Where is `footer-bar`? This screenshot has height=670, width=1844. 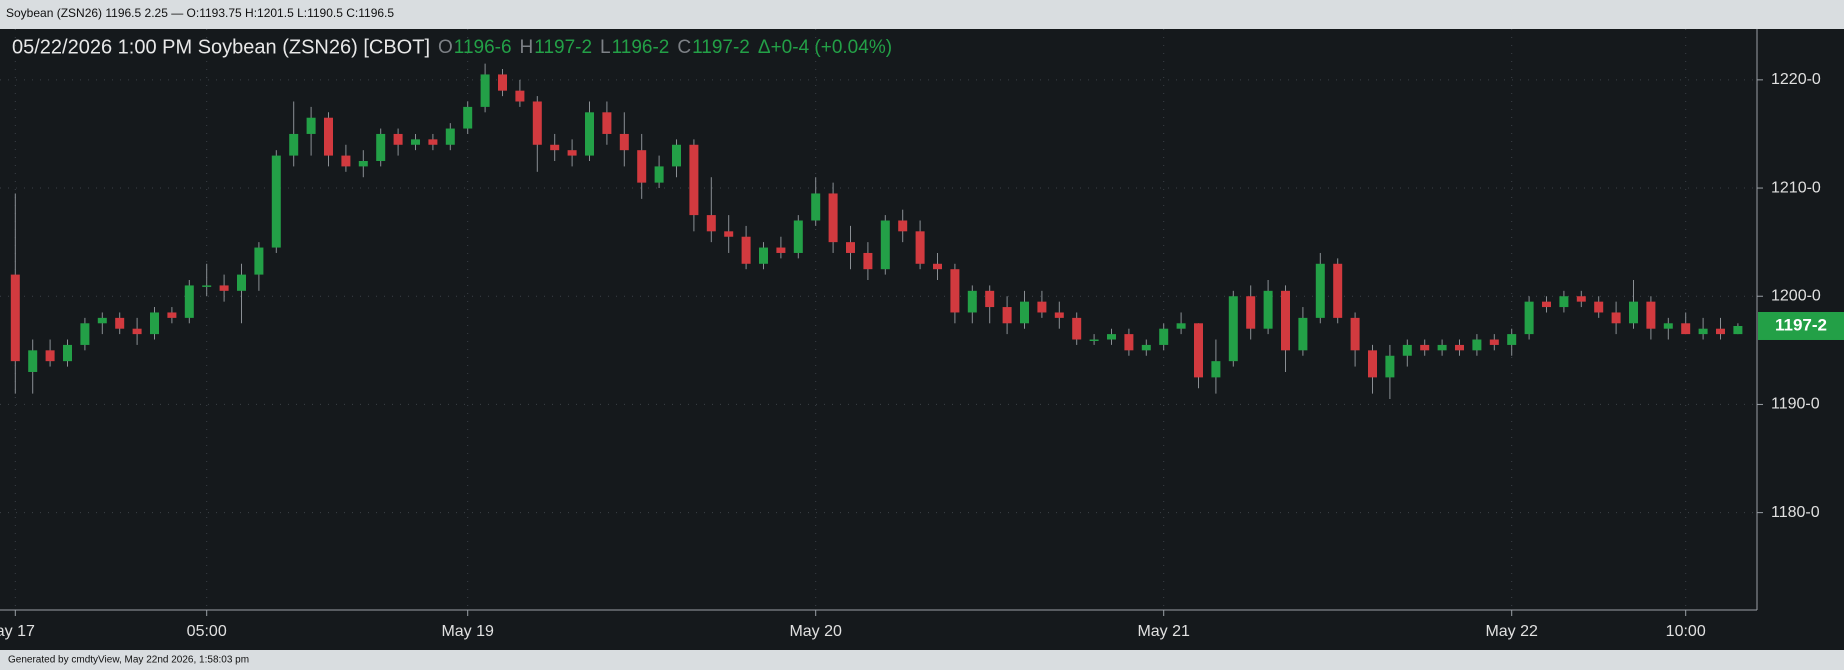
footer-bar is located at coordinates (922, 660).